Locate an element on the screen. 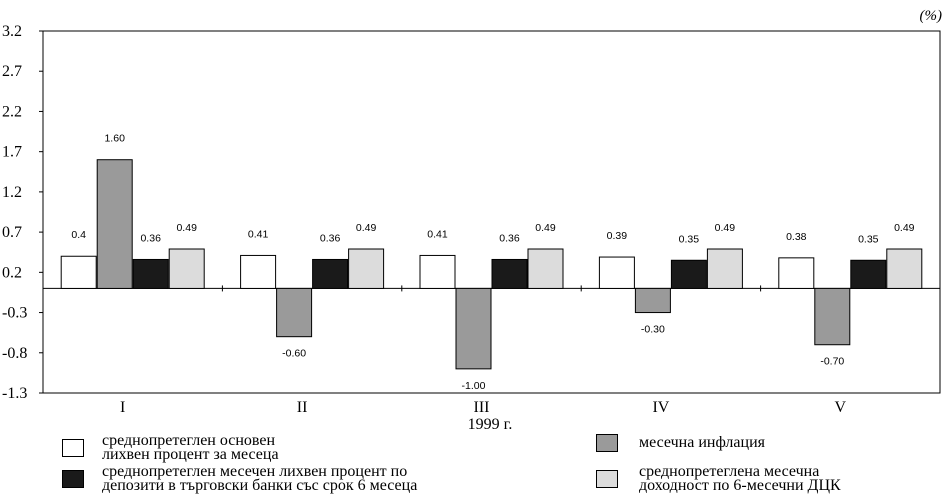 The width and height of the screenshot is (947, 499). y-tick-label: -0.8 is located at coordinates (14, 353).